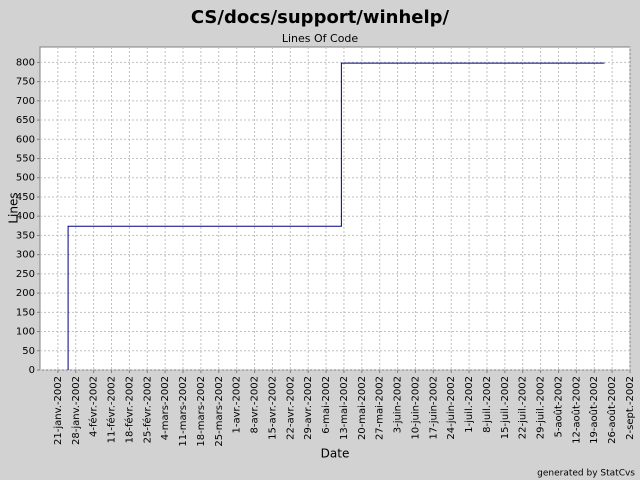  What do you see at coordinates (541, 407) in the screenshot?
I see `x-tick-label: 29-juil.-2002` at bounding box center [541, 407].